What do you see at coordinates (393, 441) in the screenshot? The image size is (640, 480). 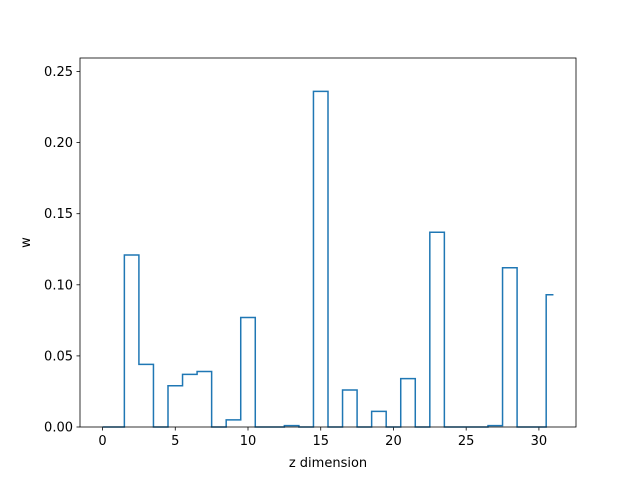 I see `x-tick-label: 20` at bounding box center [393, 441].